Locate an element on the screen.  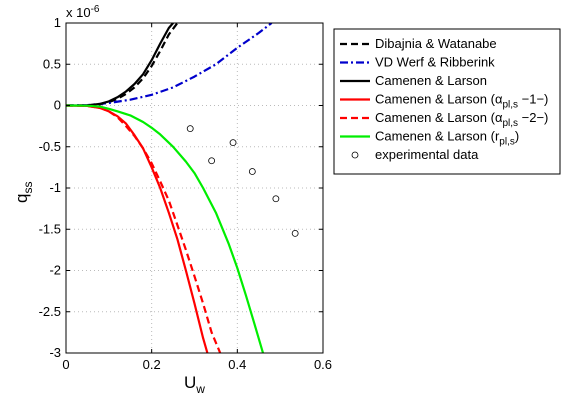
x-axis-label: Uw is located at coordinates (194, 384).